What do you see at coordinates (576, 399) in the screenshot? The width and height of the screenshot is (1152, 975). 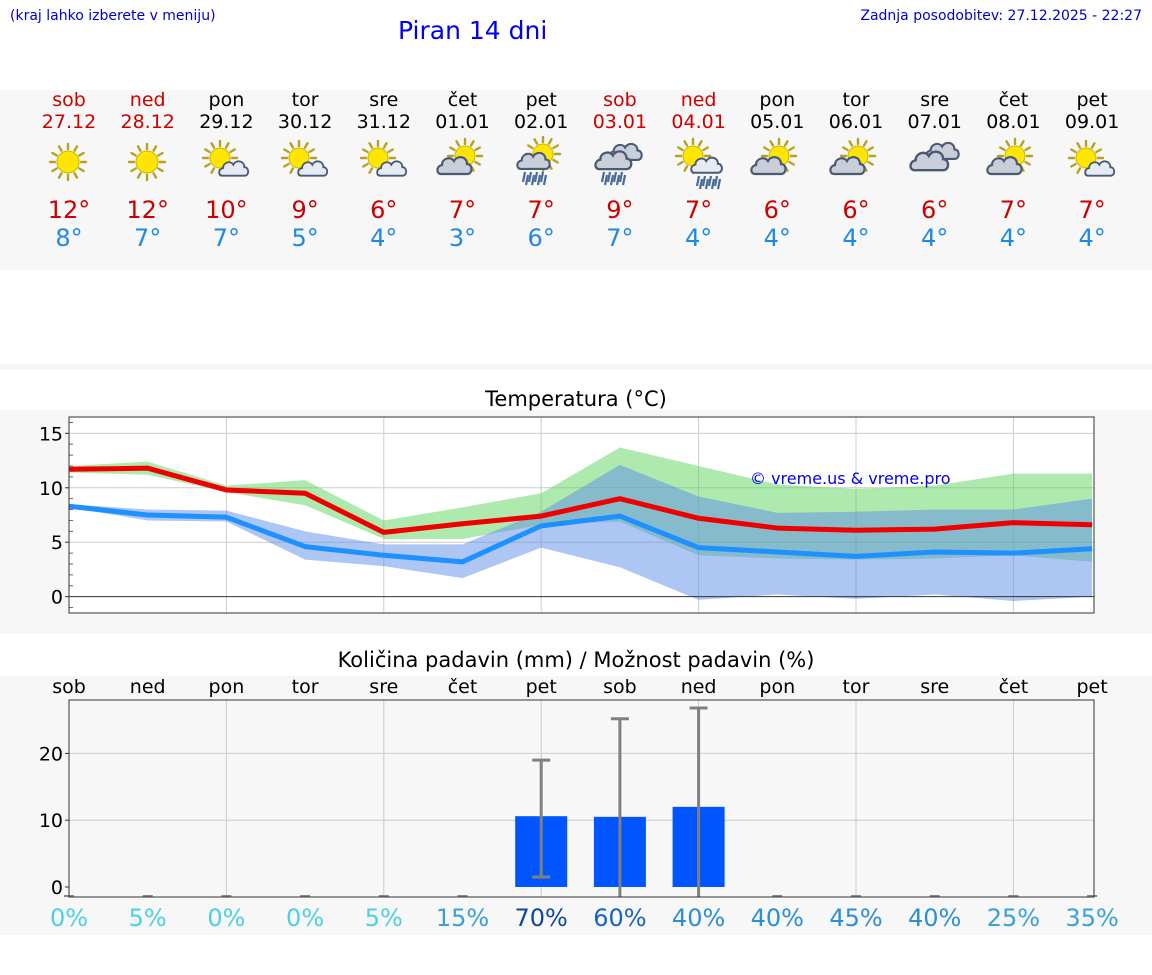 I see `temperature-chart-title: Temperatura (°C)` at bounding box center [576, 399].